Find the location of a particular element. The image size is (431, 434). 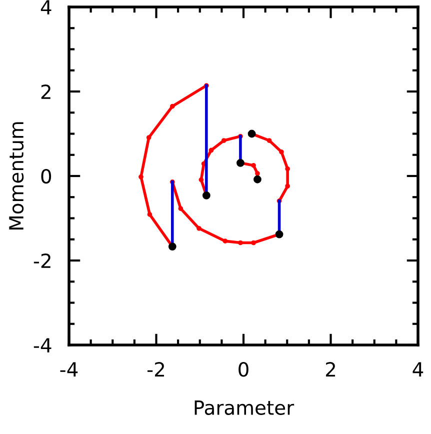

y-axis-title: Momentum is located at coordinates (16, 176).